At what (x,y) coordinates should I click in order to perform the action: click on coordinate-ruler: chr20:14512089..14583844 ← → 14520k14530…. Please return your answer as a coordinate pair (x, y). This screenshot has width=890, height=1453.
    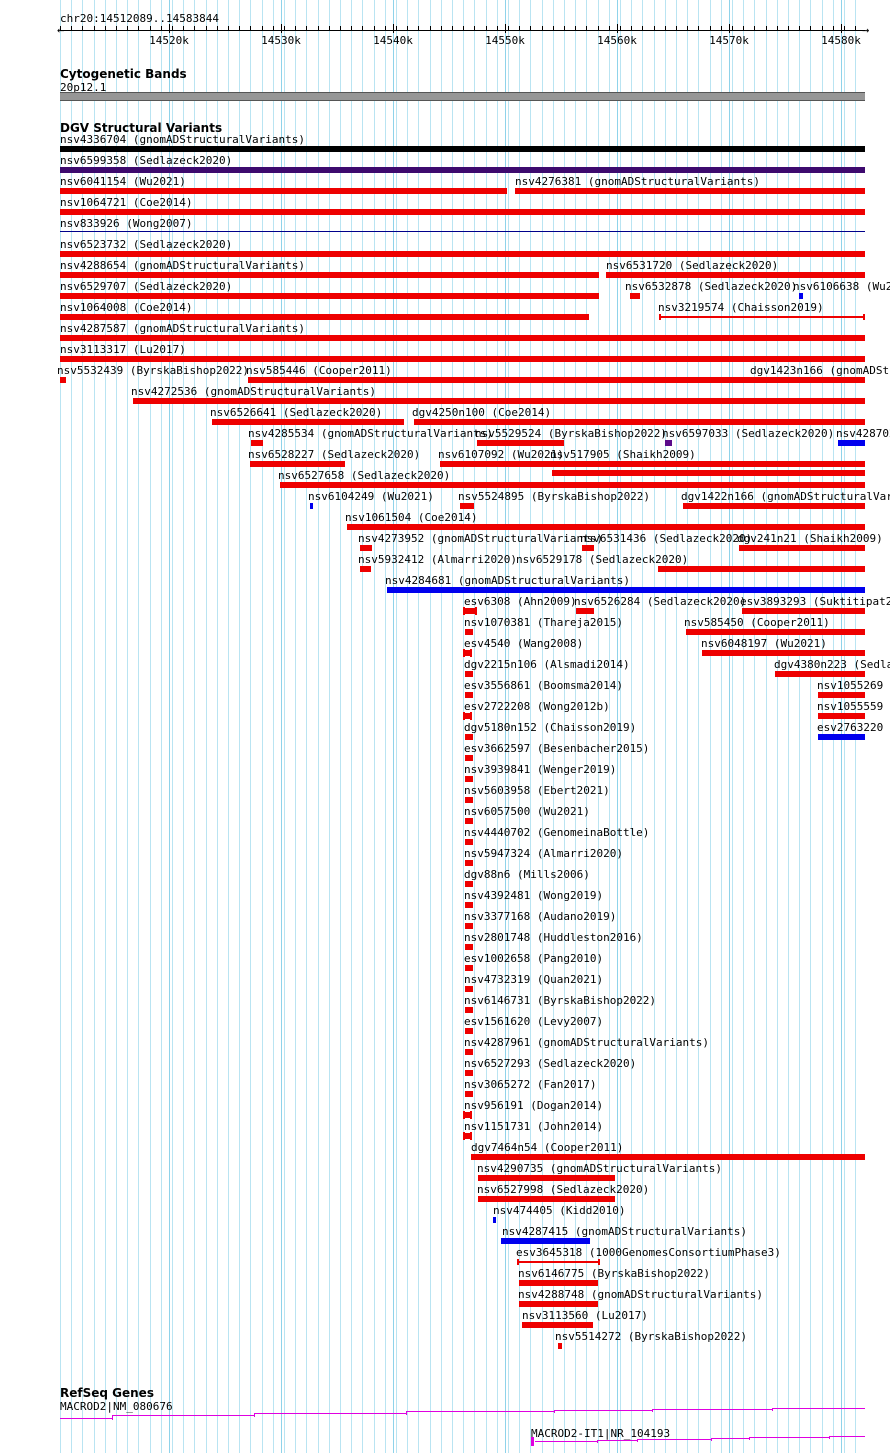
    Looking at the image, I should click on (445, 26).